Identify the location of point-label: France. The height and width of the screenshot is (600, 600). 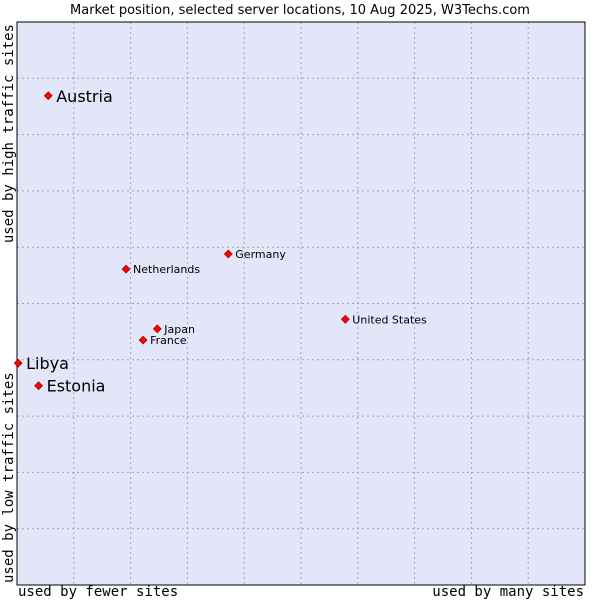
(168, 340).